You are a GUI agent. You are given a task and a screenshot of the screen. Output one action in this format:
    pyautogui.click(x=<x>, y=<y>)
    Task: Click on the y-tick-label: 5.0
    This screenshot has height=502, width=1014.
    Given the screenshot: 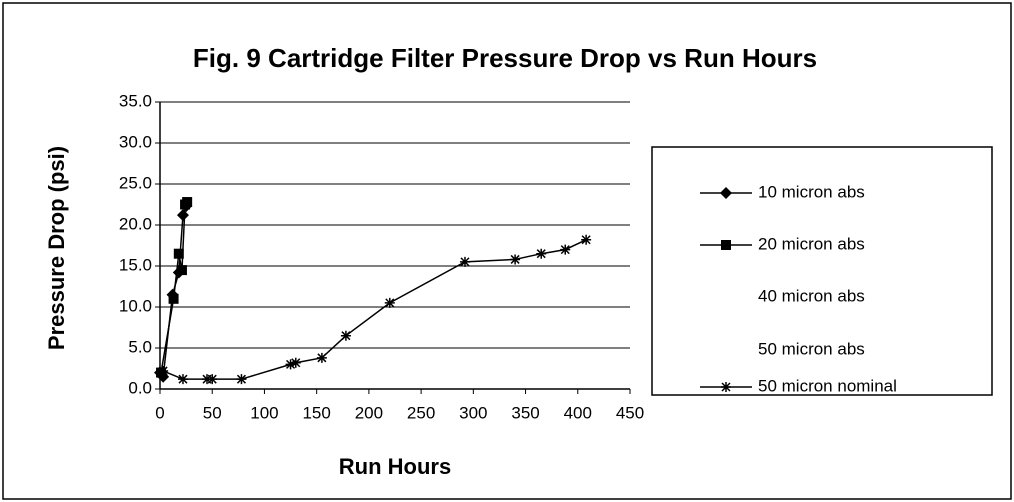 What is the action you would take?
    pyautogui.click(x=140, y=346)
    